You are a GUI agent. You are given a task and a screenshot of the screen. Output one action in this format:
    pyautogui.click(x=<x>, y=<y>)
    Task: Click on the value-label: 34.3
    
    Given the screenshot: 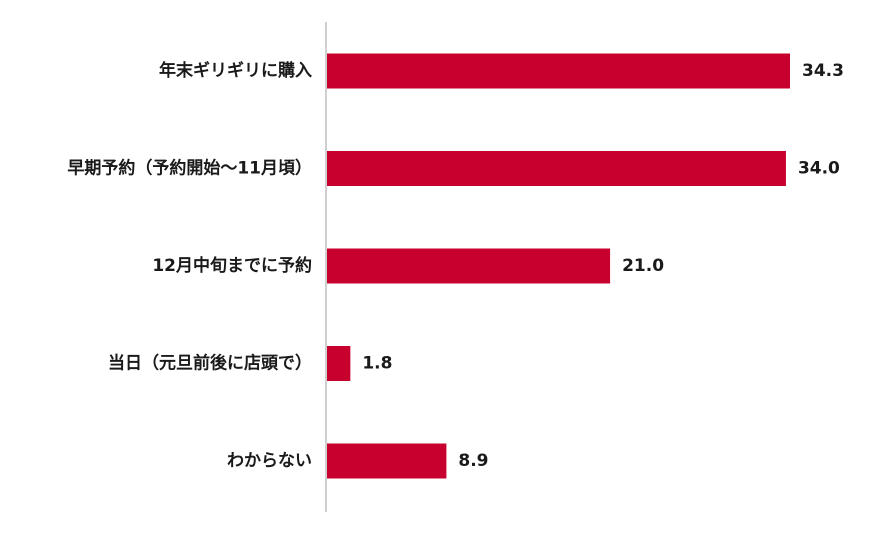 What is the action you would take?
    pyautogui.click(x=823, y=71)
    